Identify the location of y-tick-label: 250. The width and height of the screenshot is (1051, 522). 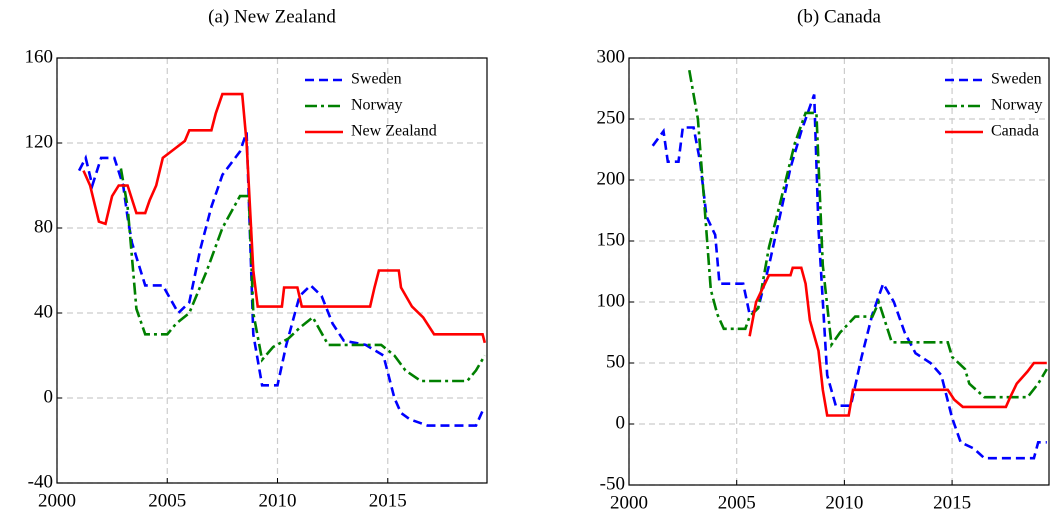
(611, 117).